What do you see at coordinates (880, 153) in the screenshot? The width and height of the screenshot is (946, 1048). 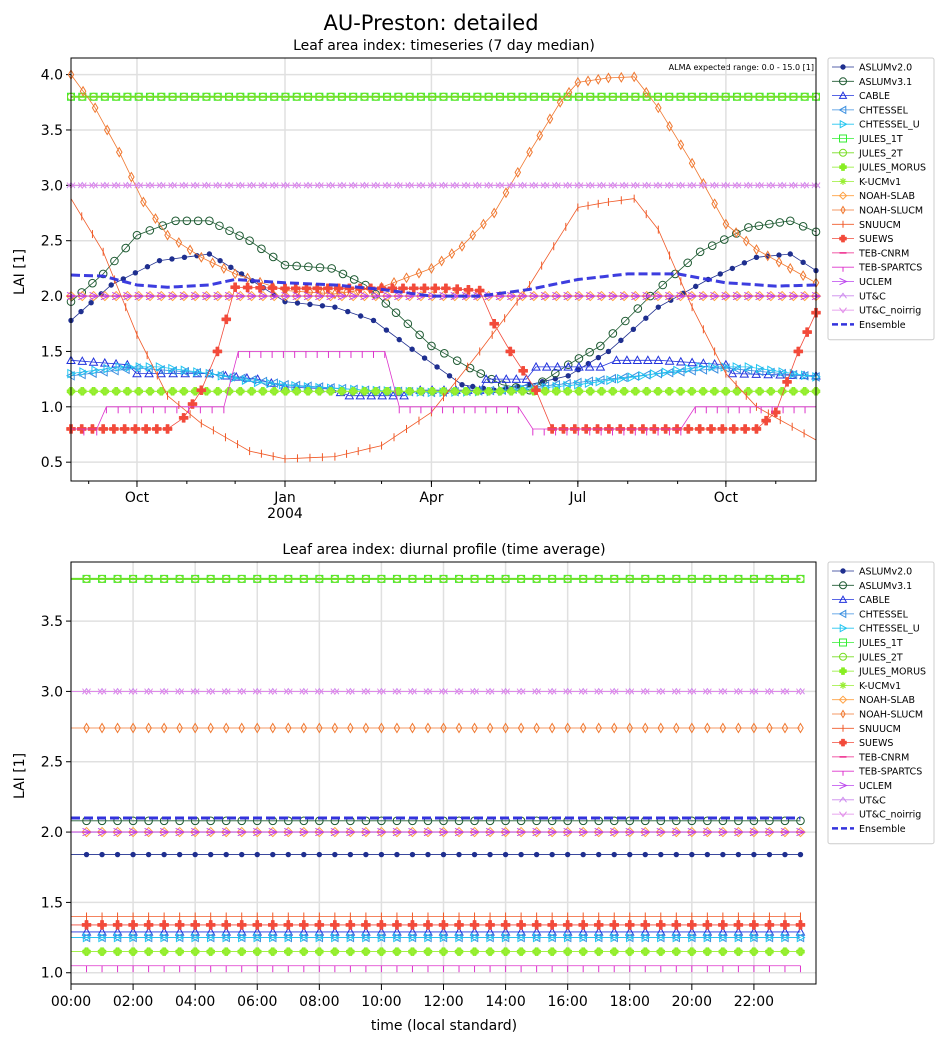 I see `timeseries-legend-label-jules-2t: JULES_2T` at bounding box center [880, 153].